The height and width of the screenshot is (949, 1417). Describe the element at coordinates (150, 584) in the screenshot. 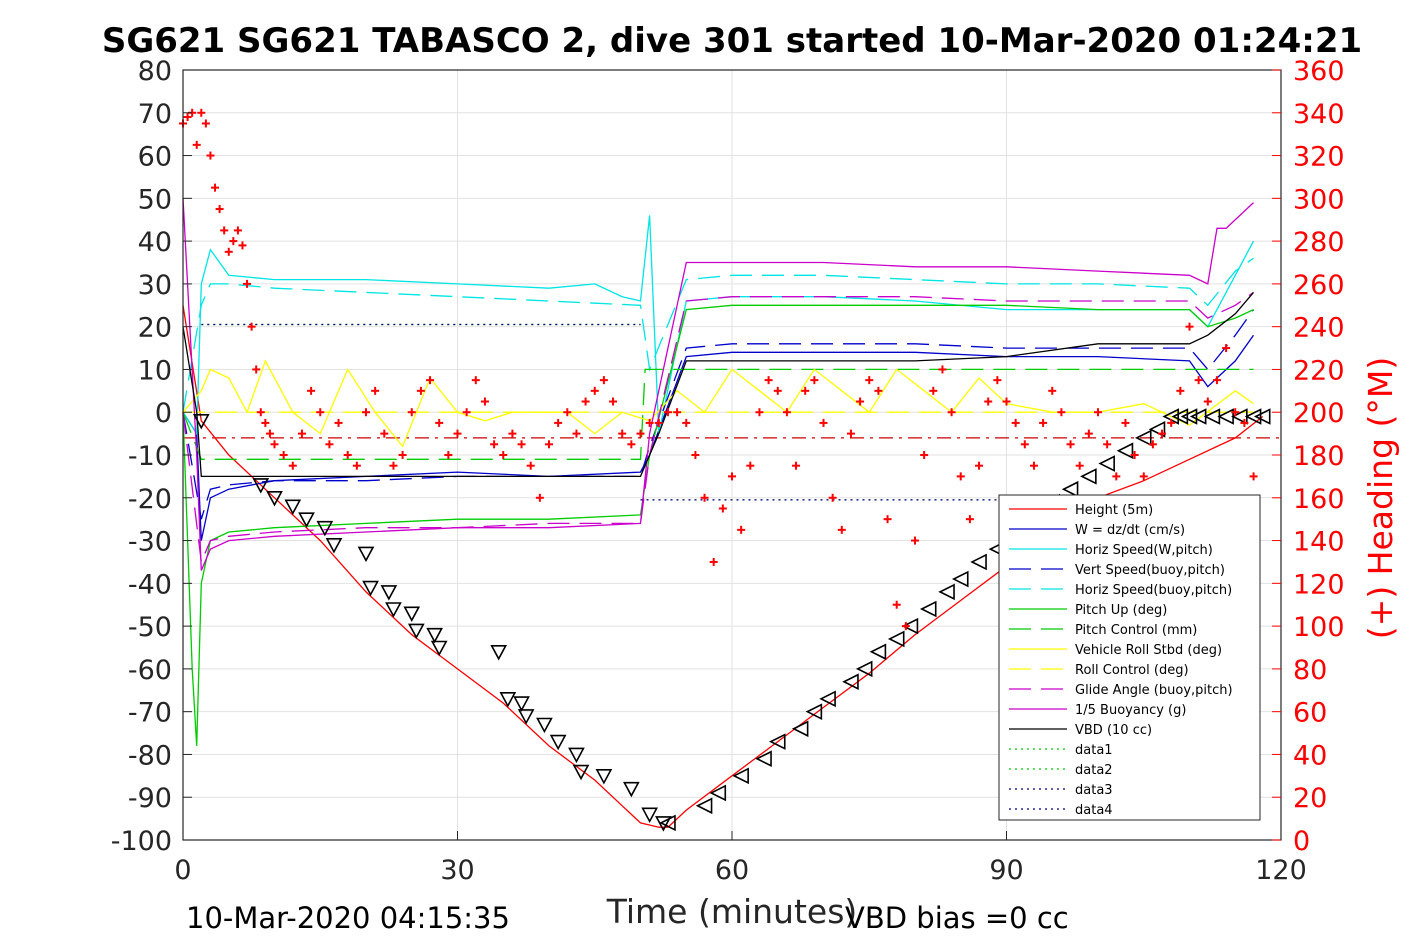

I see `left-tick-label: -40` at that location.